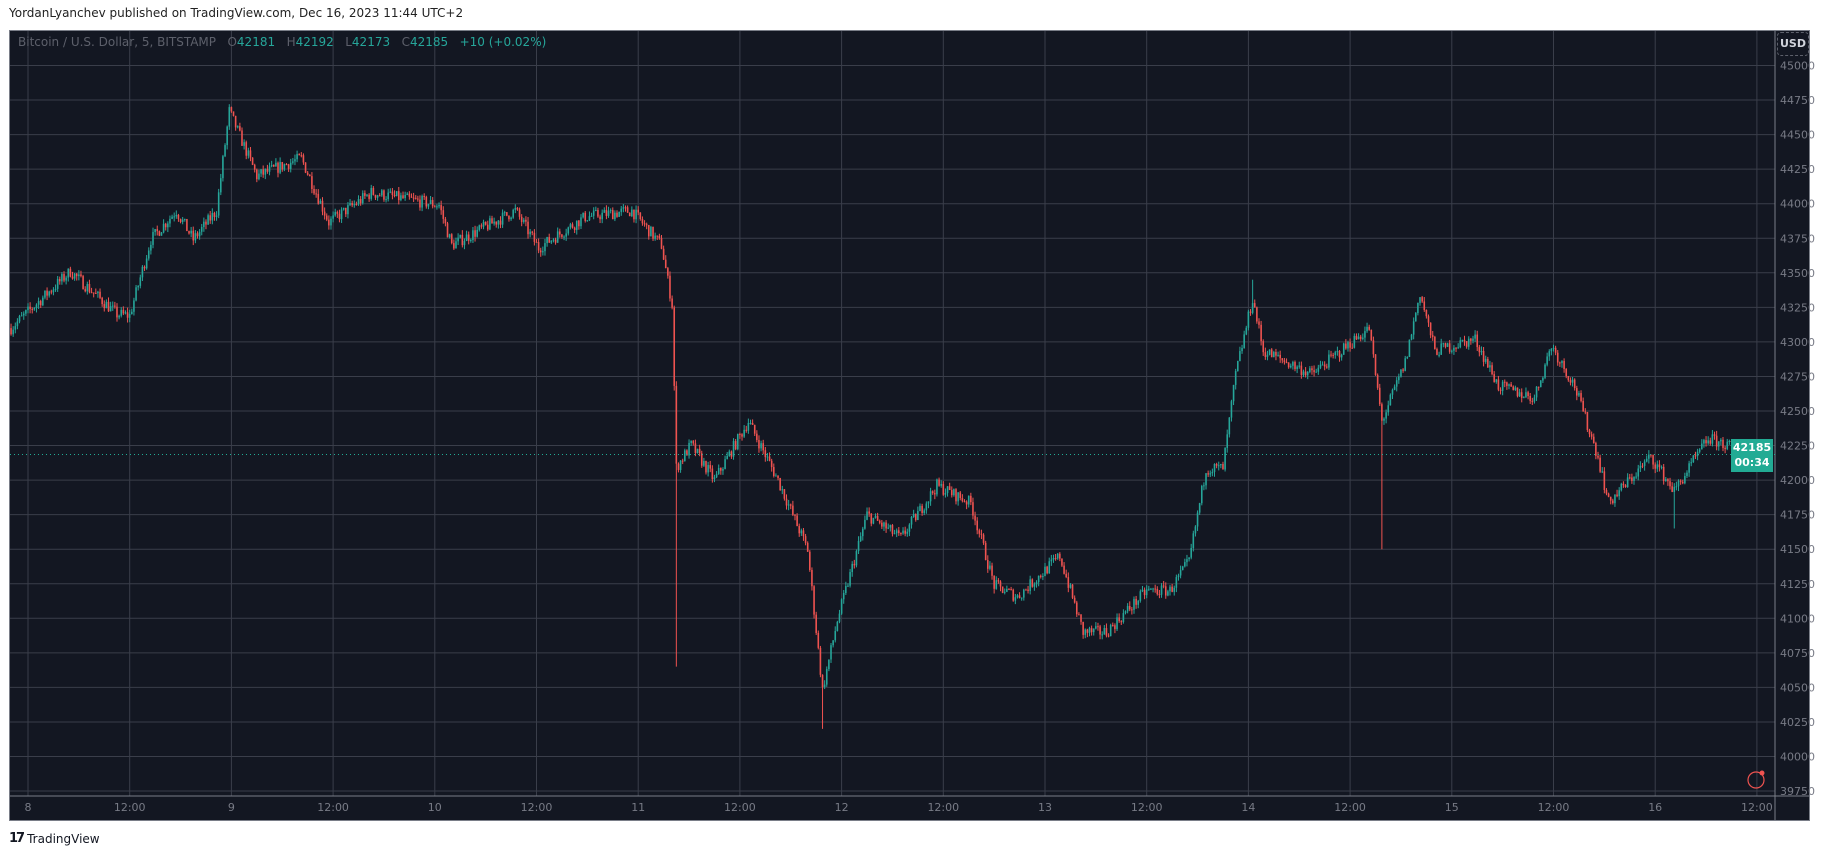  What do you see at coordinates (435, 807) in the screenshot?
I see `time-tick-label: 10` at bounding box center [435, 807].